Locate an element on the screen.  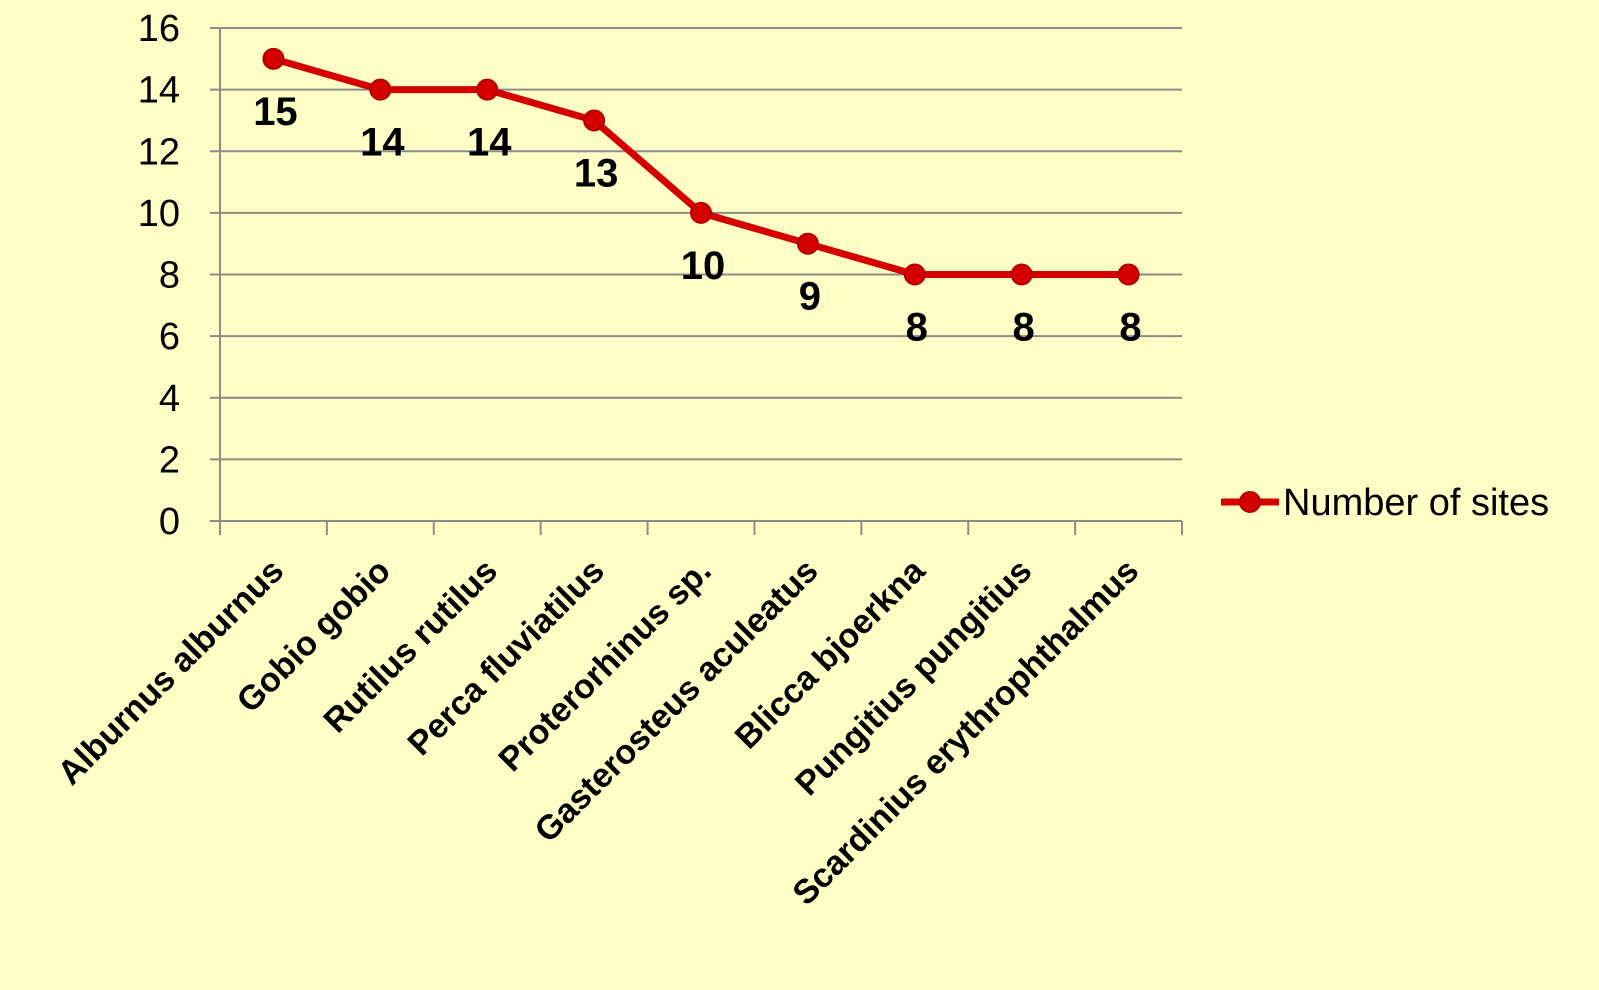
y-tick-label: 14 is located at coordinates (159, 91).